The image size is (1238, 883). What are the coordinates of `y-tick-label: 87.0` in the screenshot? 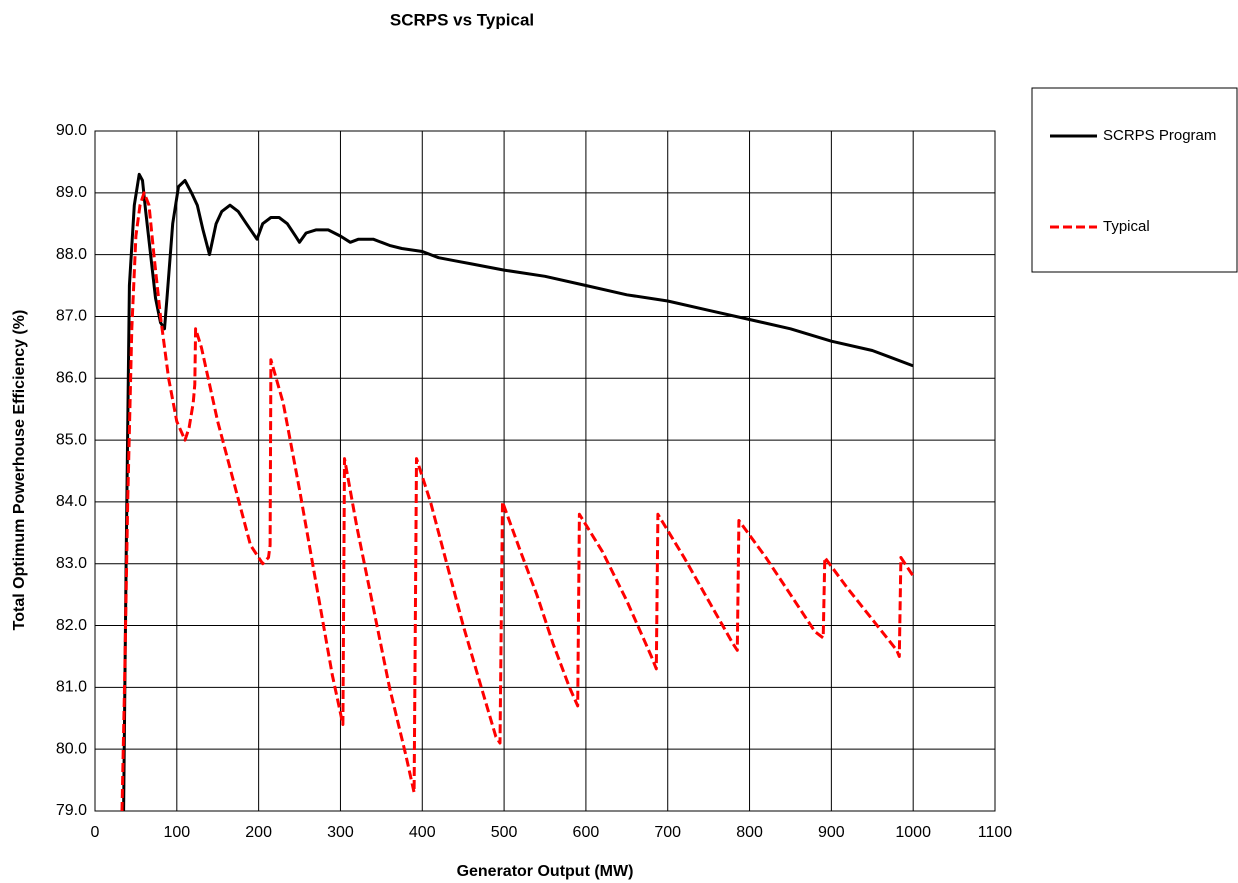 It's located at (71, 316).